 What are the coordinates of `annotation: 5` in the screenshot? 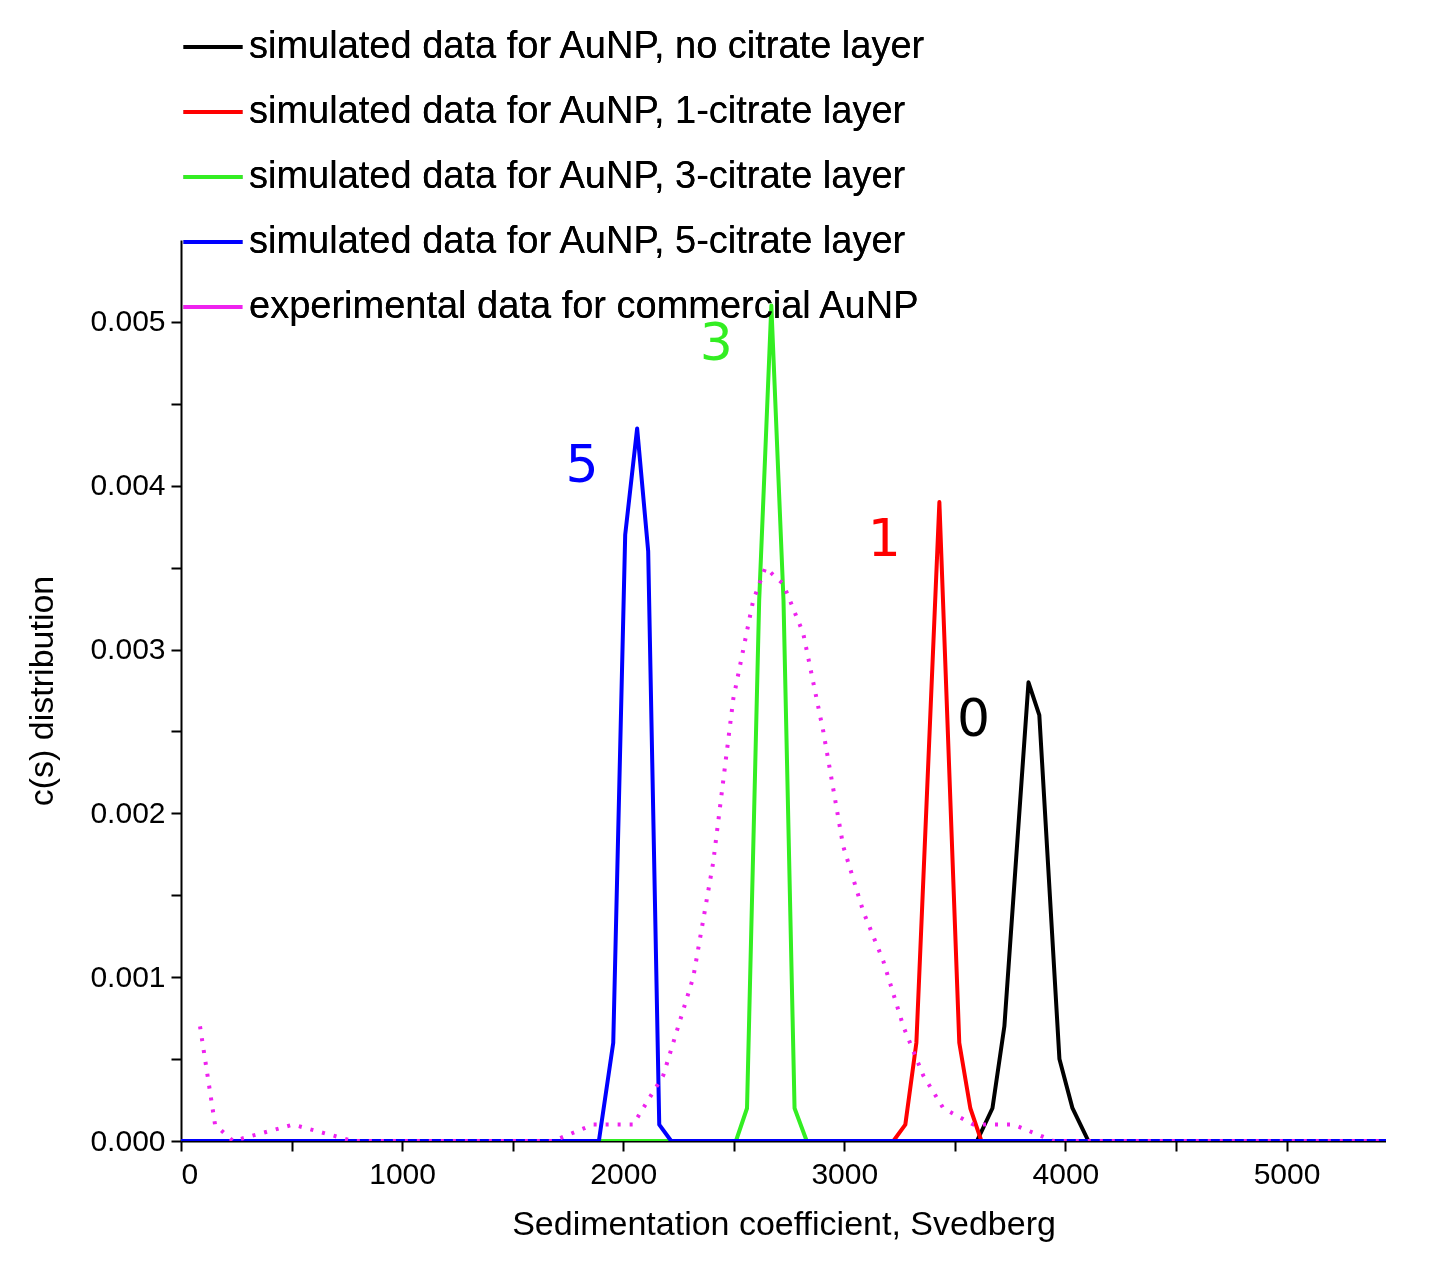 It's located at (582, 464).